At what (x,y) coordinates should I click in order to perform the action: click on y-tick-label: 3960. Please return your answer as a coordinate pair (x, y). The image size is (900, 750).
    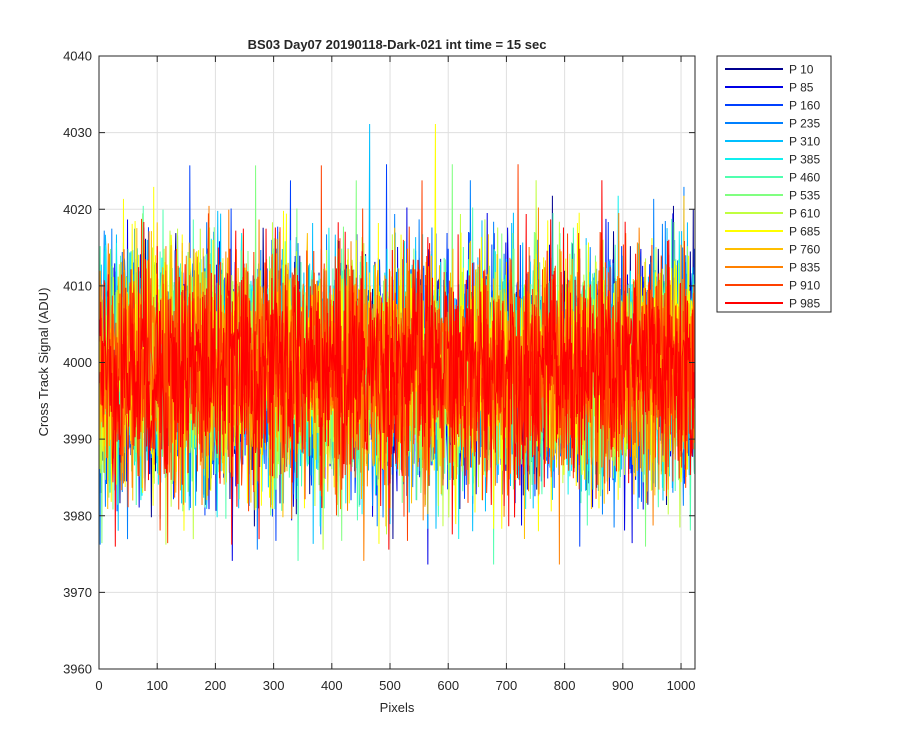
    Looking at the image, I should click on (77, 669).